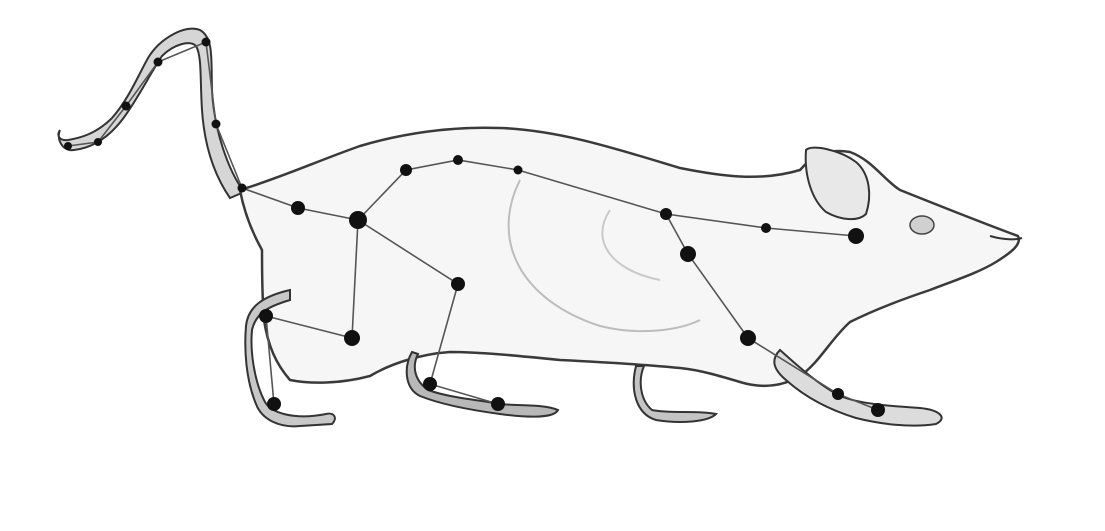  I want to click on rat-ear, so click(837, 183).